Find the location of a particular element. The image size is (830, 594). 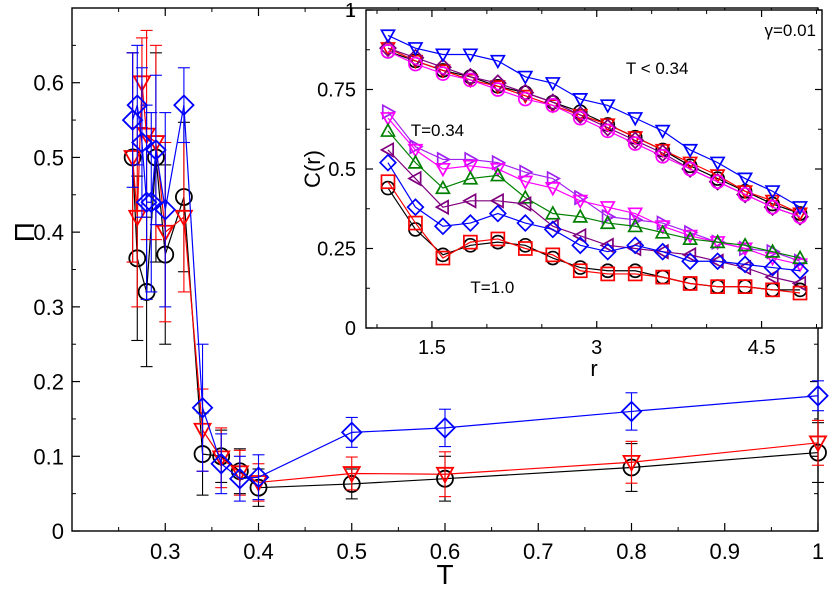

annotation-t-low: T < 0.34 is located at coordinates (657, 68).